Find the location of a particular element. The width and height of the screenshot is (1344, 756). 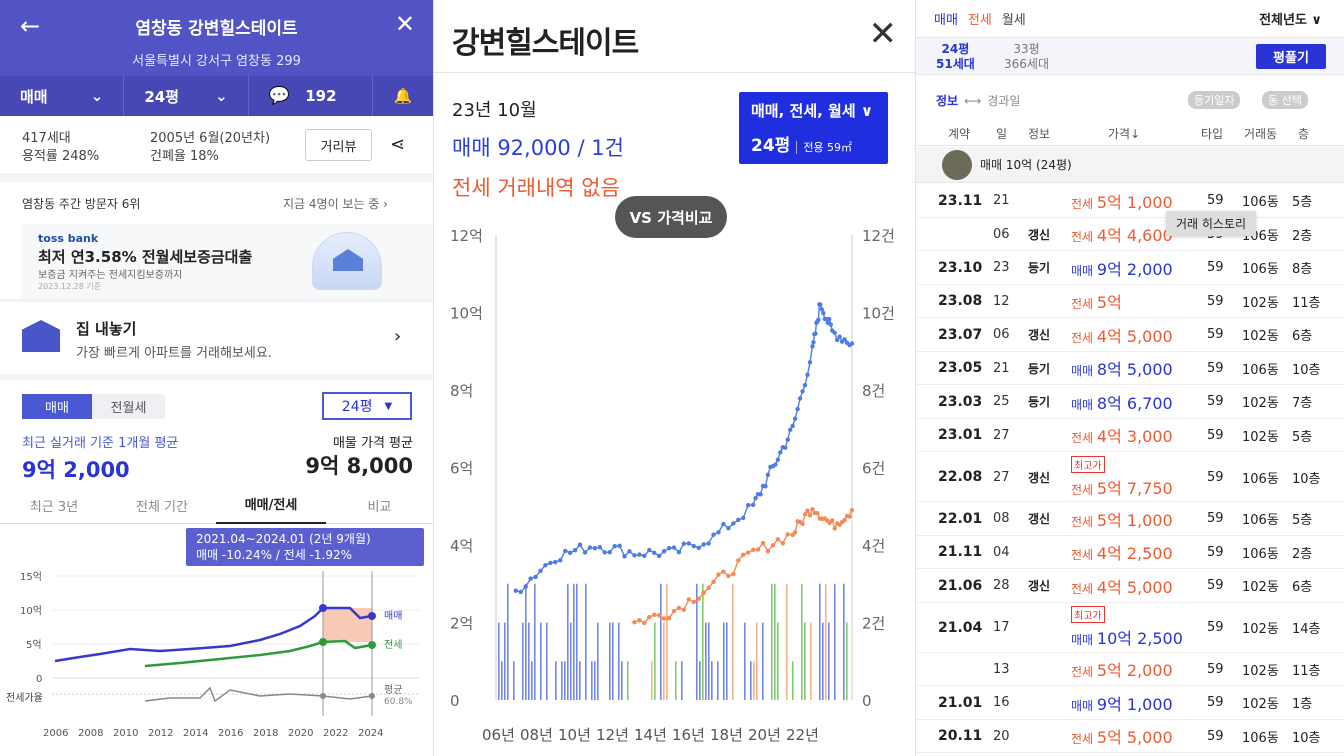

tab-monthly: 월세 is located at coordinates (1013, 20).